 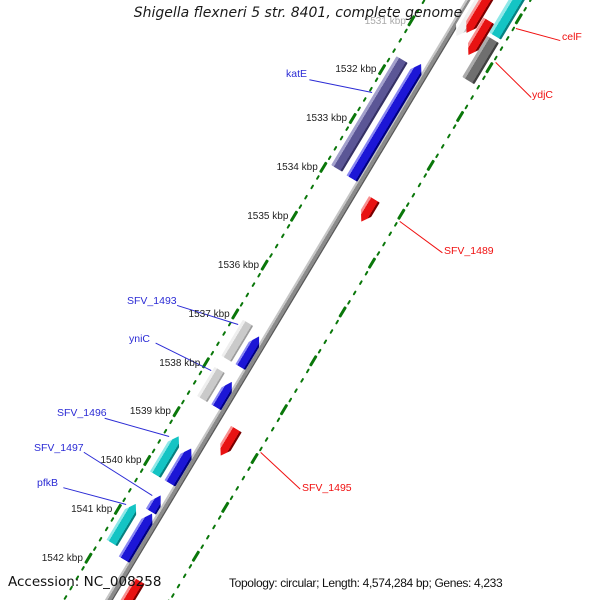 I want to click on feature-glyph-celF, so click(x=509, y=20).